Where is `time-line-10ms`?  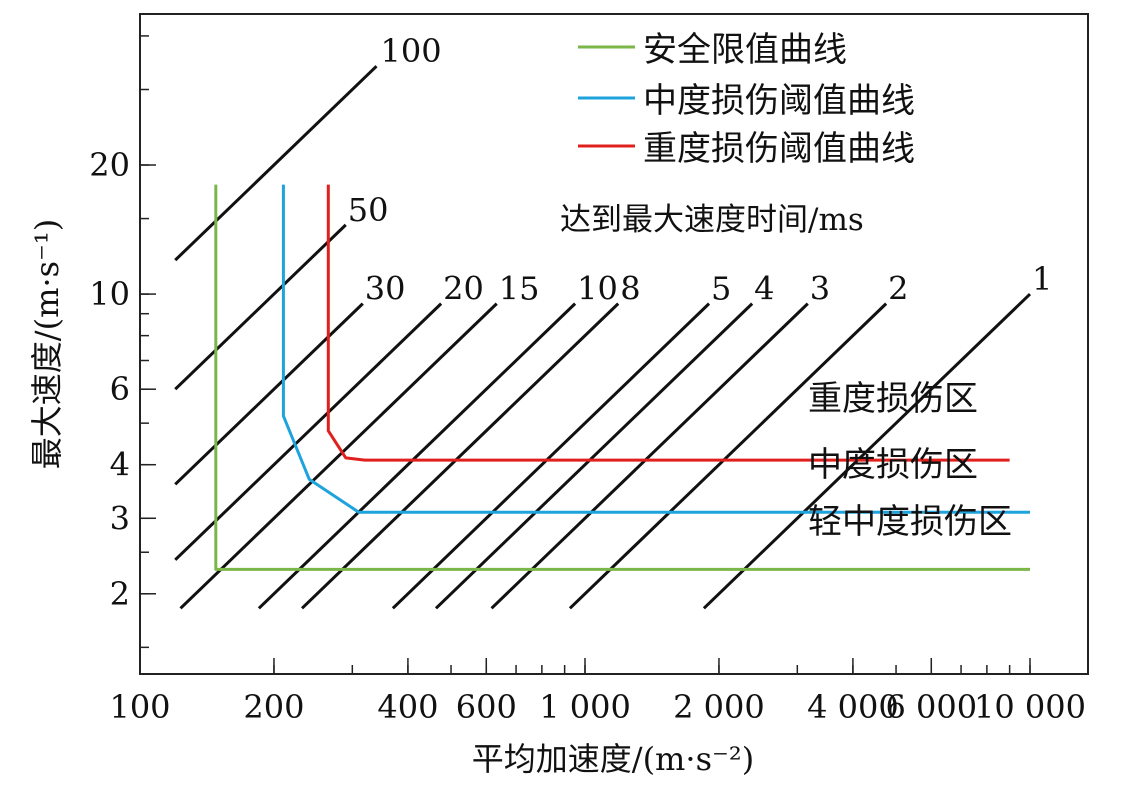
time-line-10ms is located at coordinates (417, 456).